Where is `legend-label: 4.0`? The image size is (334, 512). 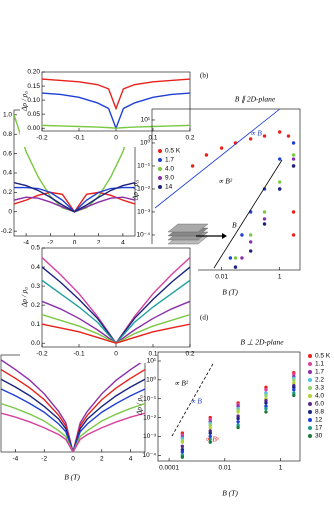
legend-label: 4.0 is located at coordinates (169, 169).